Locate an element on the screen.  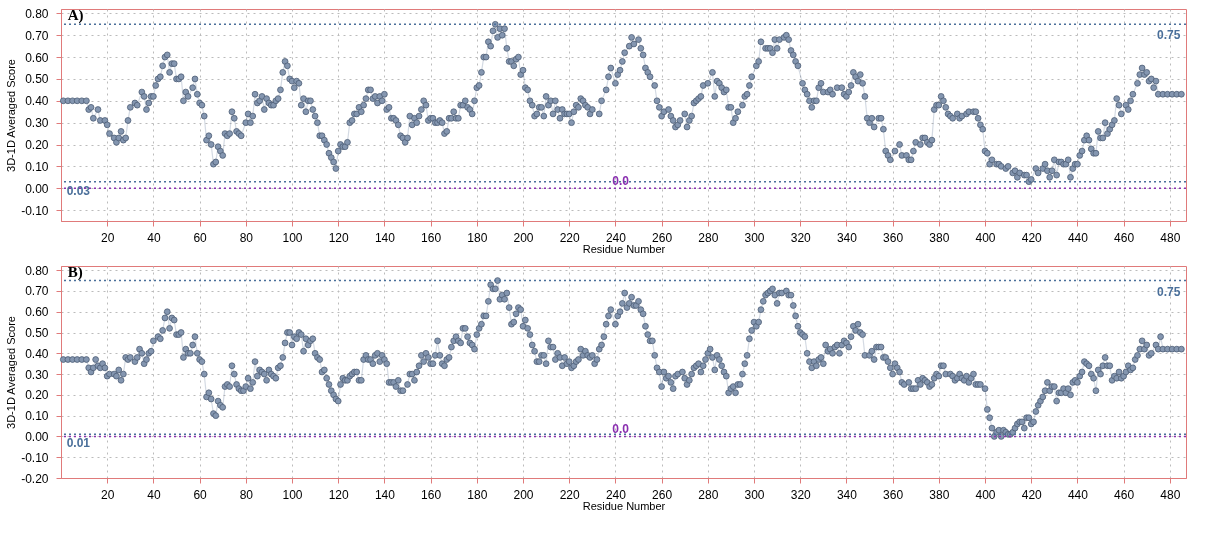
chart-title: A) is located at coordinates (75, 16).